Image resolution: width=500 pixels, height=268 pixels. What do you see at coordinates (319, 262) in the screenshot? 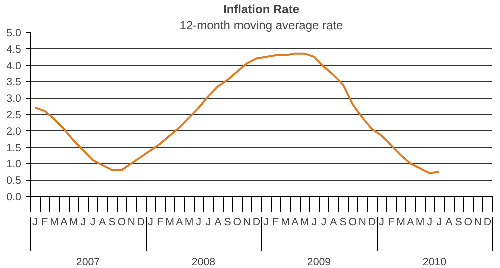
I see `text: 2009` at bounding box center [319, 262].